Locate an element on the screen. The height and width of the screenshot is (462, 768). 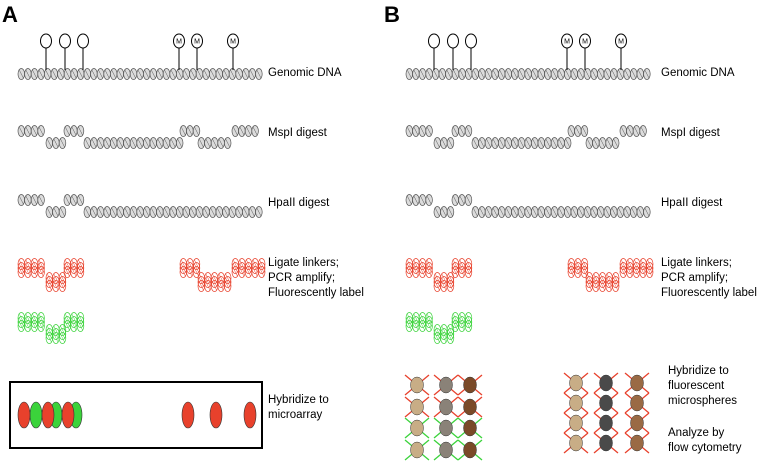
red-labelled-product-left-a is located at coordinates (51, 275).